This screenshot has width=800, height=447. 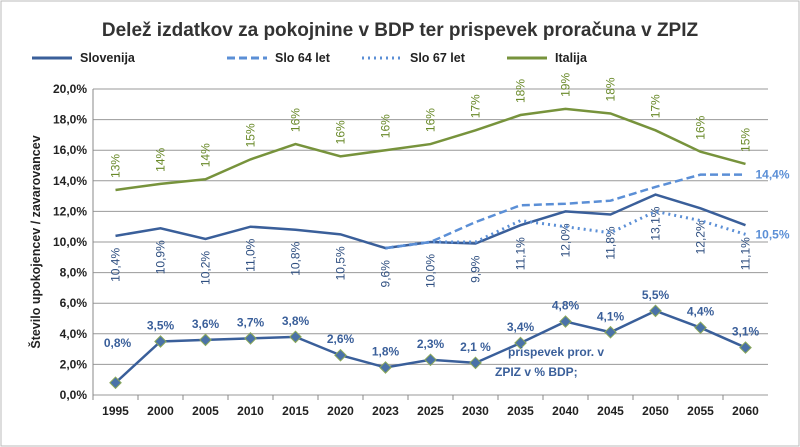 What do you see at coordinates (431, 344) in the screenshot?
I see `data-label: 2,3%` at bounding box center [431, 344].